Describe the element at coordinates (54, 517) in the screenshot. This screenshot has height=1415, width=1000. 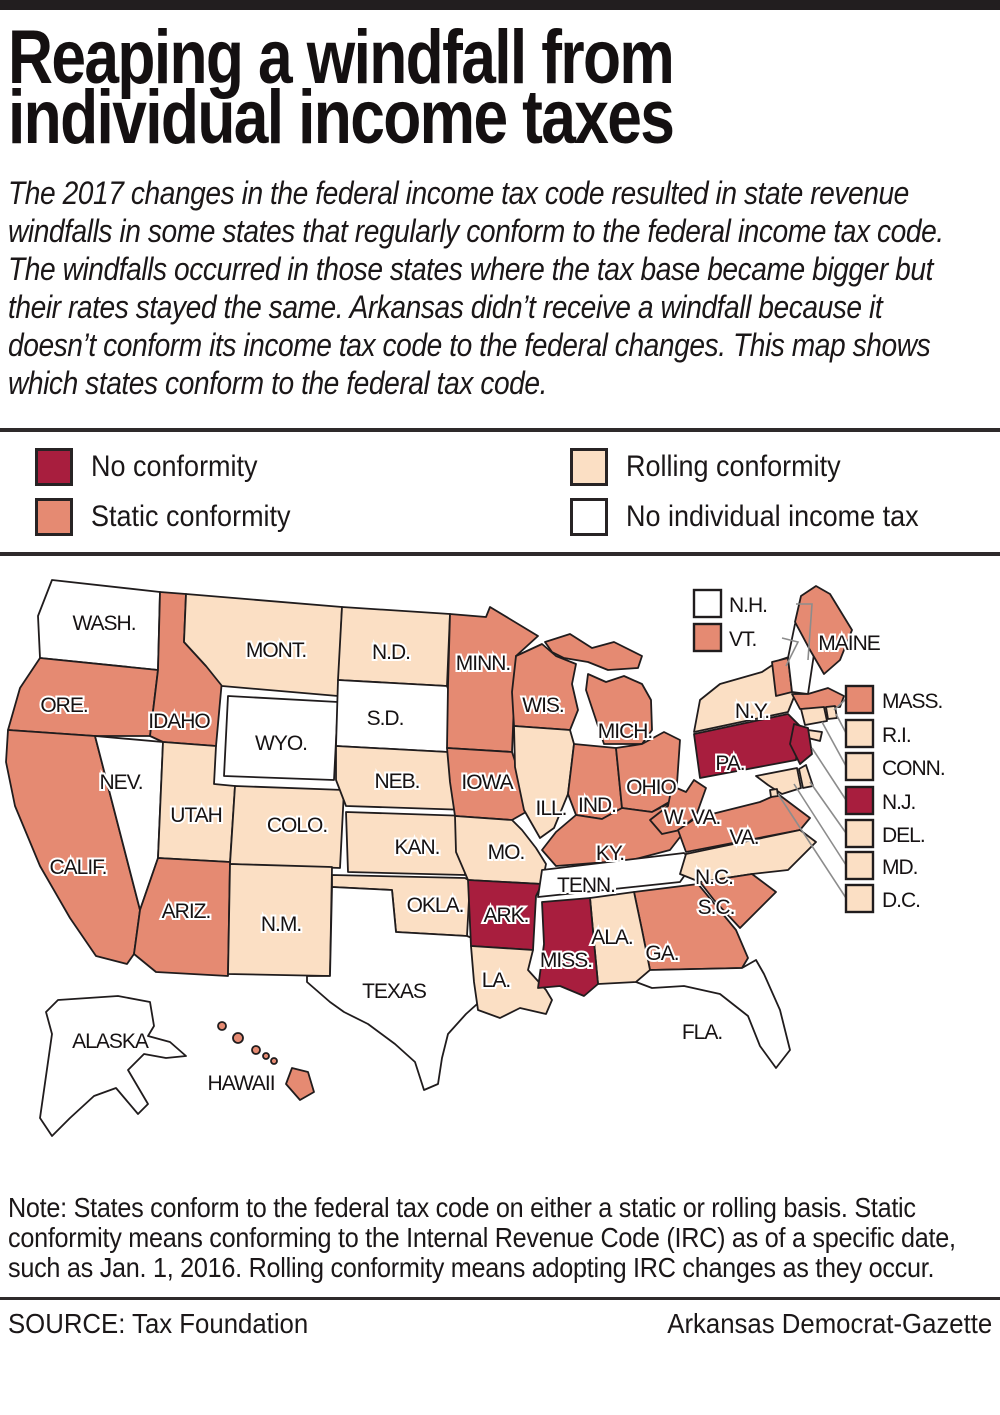
I see `legend-swatch-static-conformity` at that location.